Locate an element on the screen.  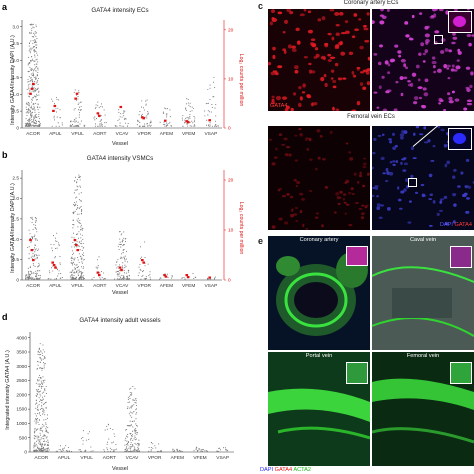
y-tick-label: 2.5 is located at coordinates (15, 179).